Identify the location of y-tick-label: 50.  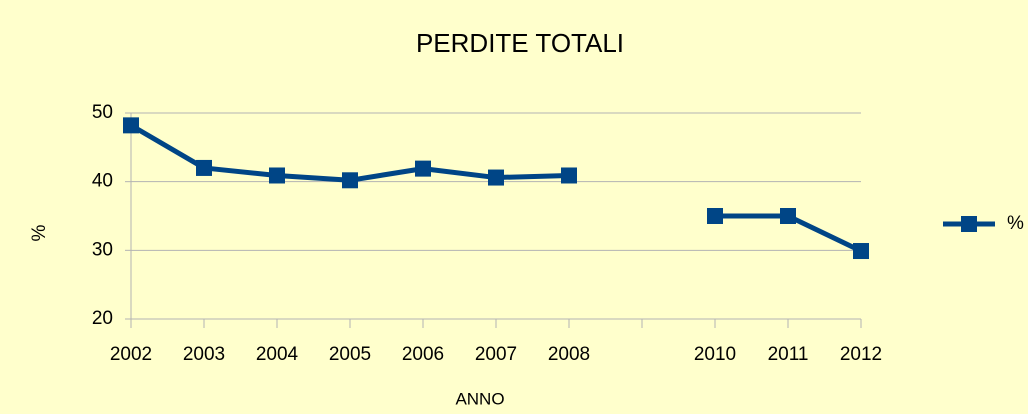
(102, 112).